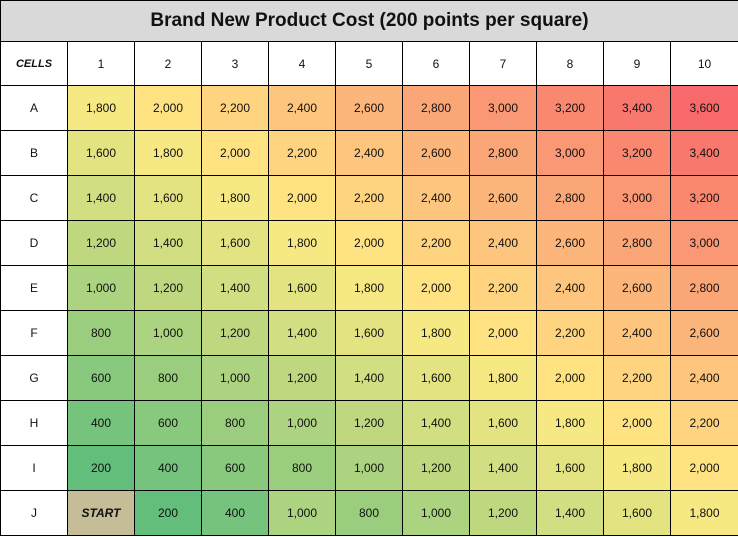 The height and width of the screenshot is (537, 738). I want to click on row-label-f: F, so click(34, 333).